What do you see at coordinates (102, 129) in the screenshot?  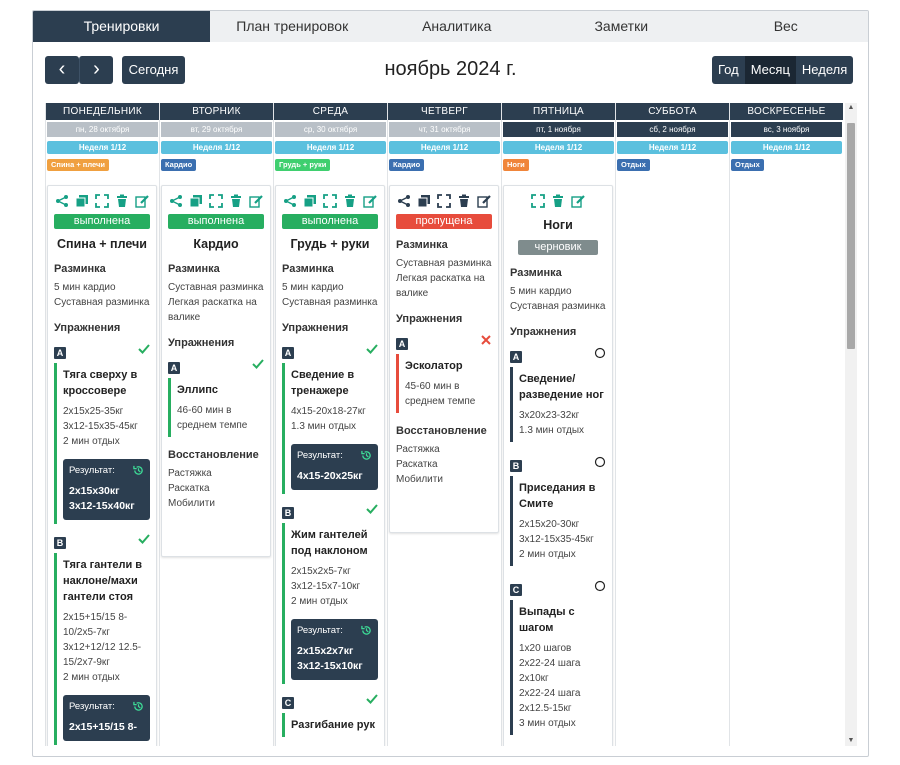 I see `day-date: пн, 28 октября` at bounding box center [102, 129].